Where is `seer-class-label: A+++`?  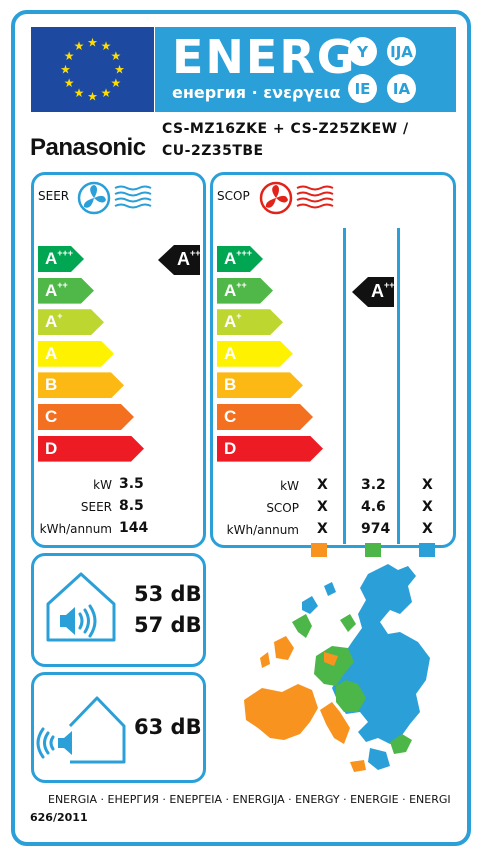 seer-class-label: A+++ is located at coordinates (59, 258).